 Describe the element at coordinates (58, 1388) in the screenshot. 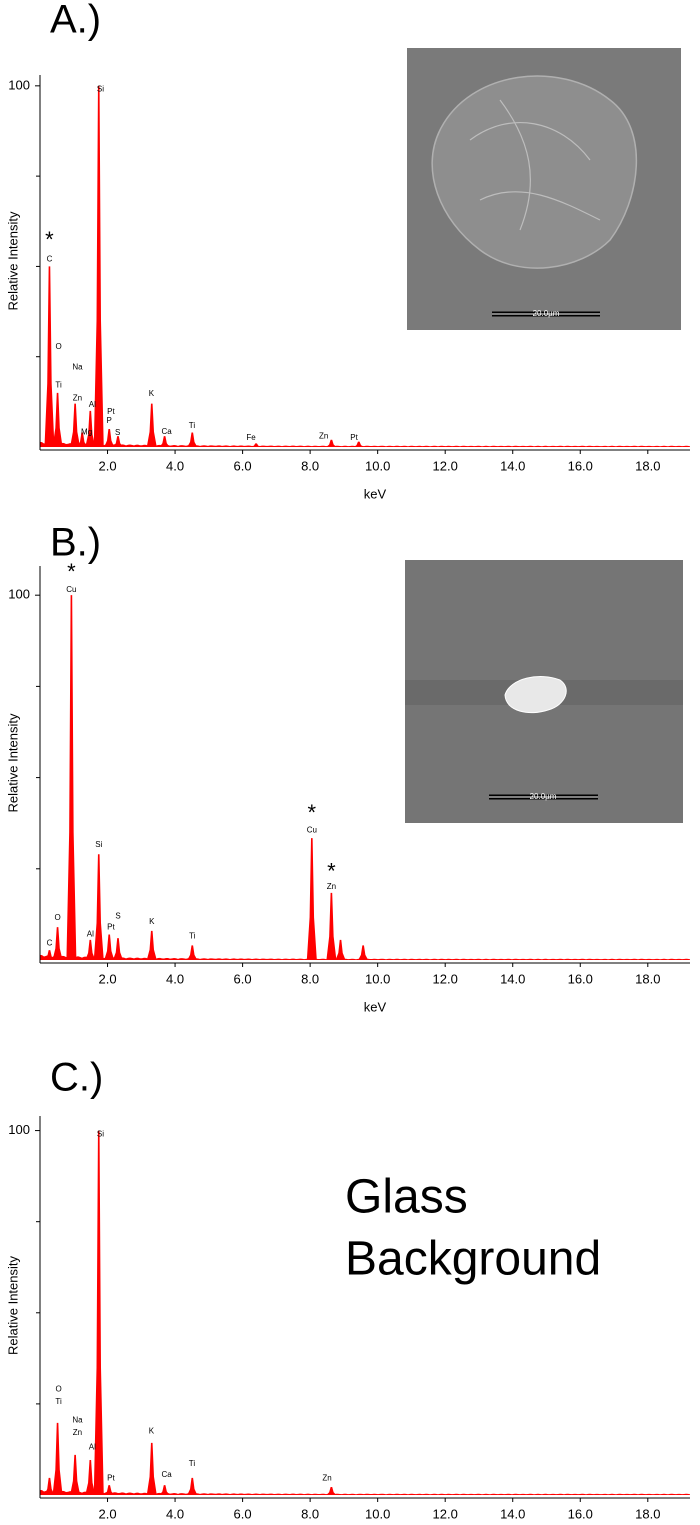

I see `peak-label: O` at that location.